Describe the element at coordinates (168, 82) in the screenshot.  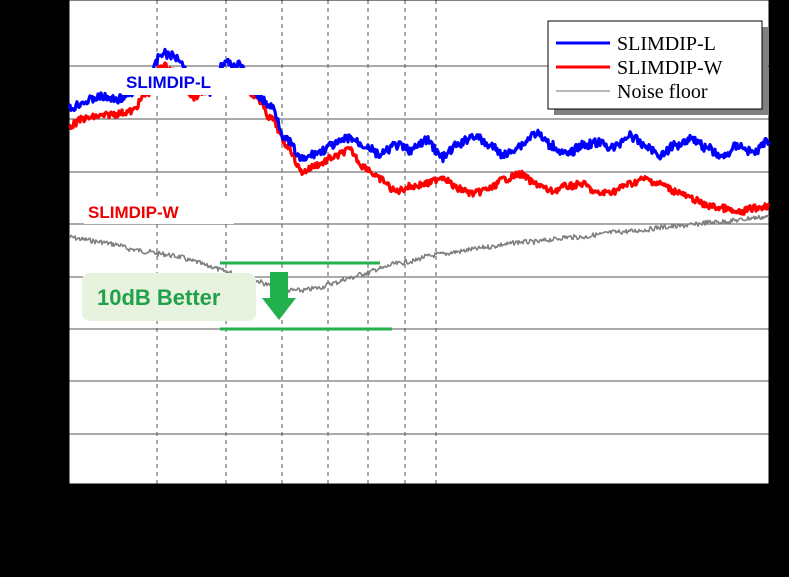
I see `annotation-slimdip-l-text: SLIMDIP-L` at that location.